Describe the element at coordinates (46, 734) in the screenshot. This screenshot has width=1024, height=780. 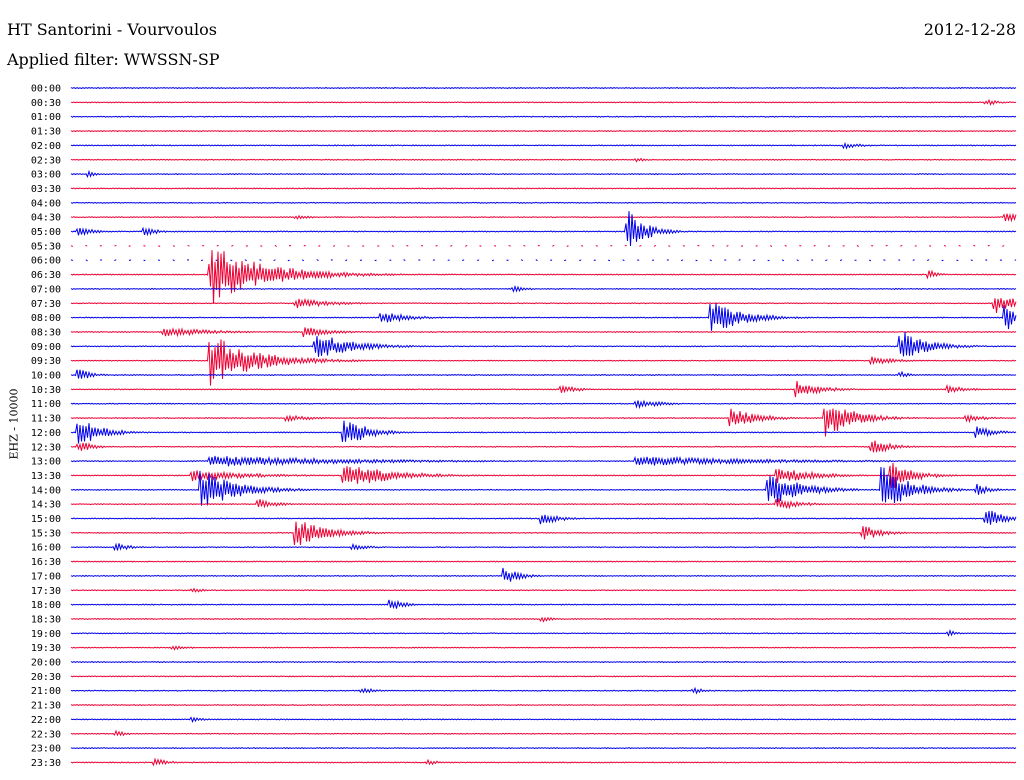
I see `time-tick-label: 22:30` at that location.